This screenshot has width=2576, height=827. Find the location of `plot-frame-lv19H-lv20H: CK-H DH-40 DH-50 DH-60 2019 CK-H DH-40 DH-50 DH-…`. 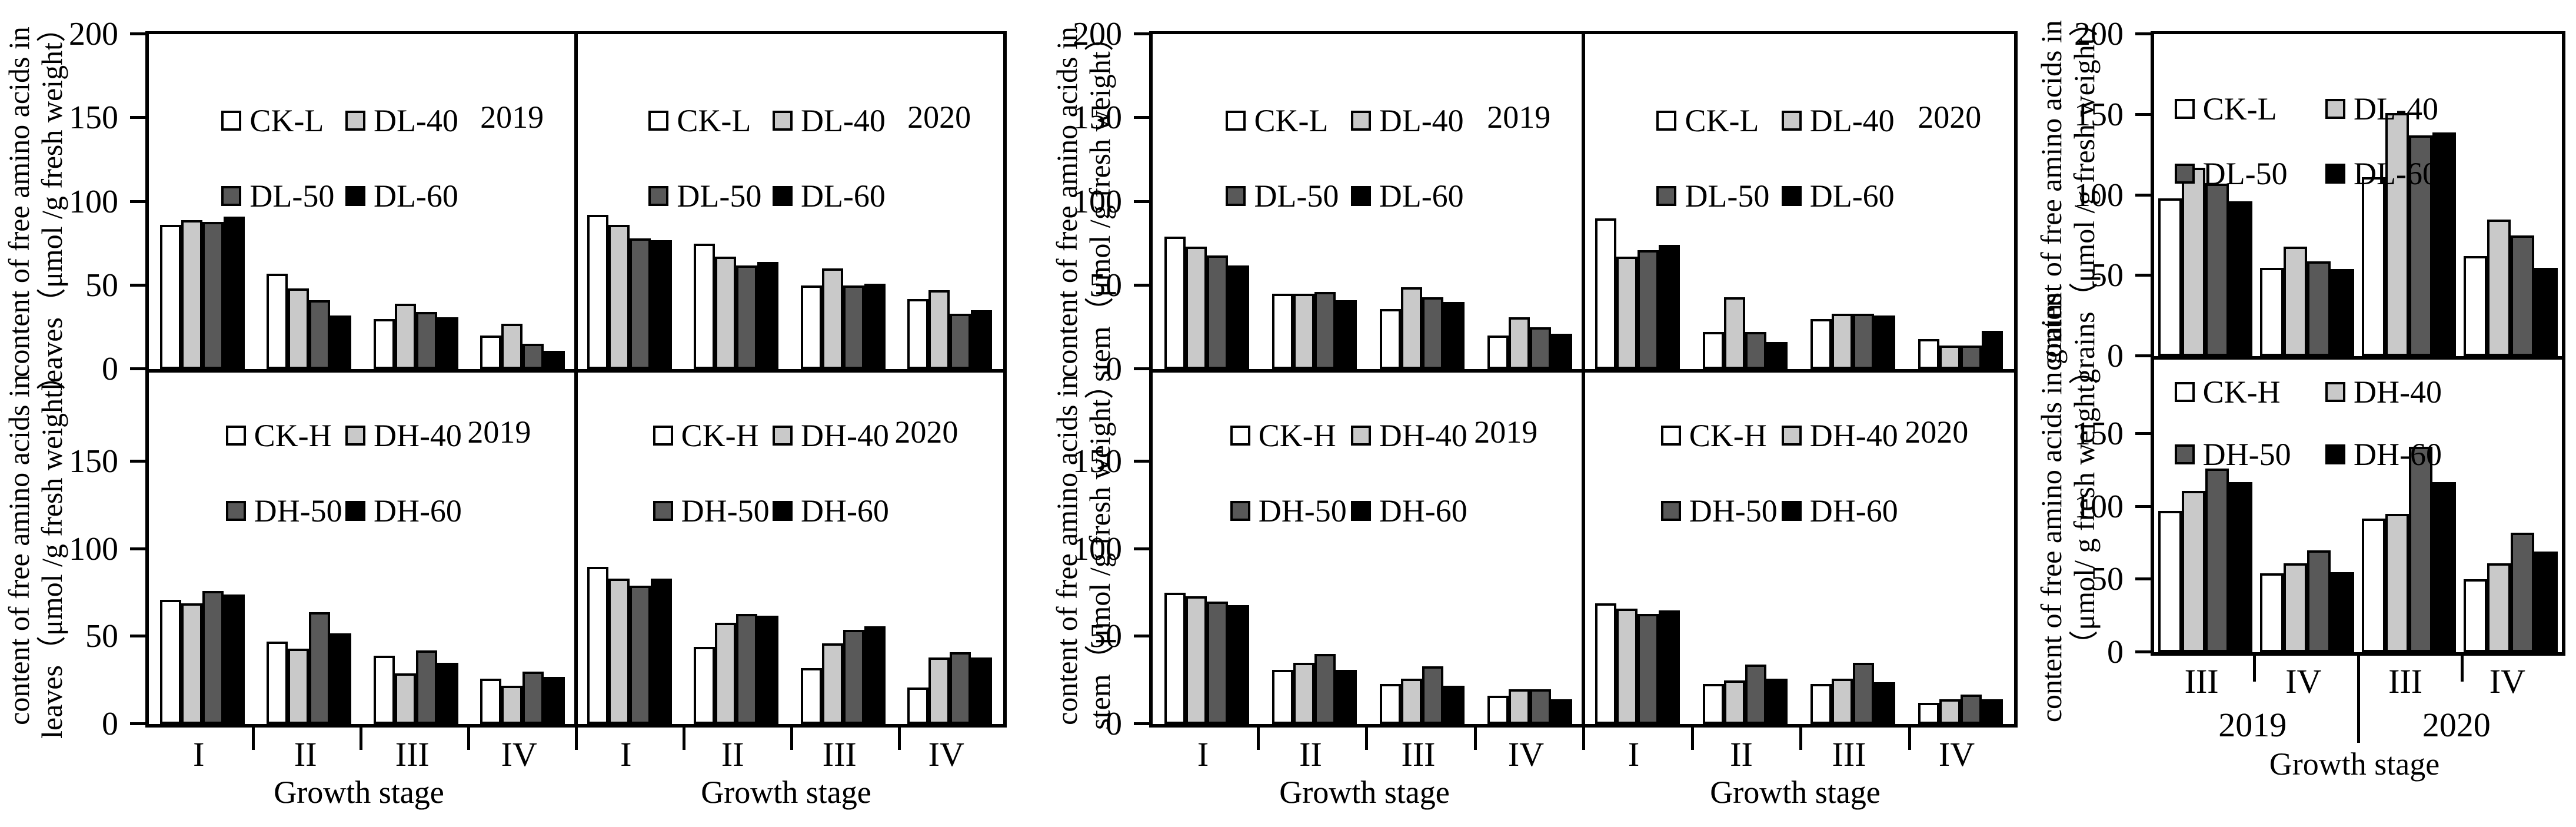

plot-frame-lv19H-lv20H: CK-H DH-40 DH-50 DH-60 2019 CK-H DH-40 DH-50 DH-… is located at coordinates (576, 550).